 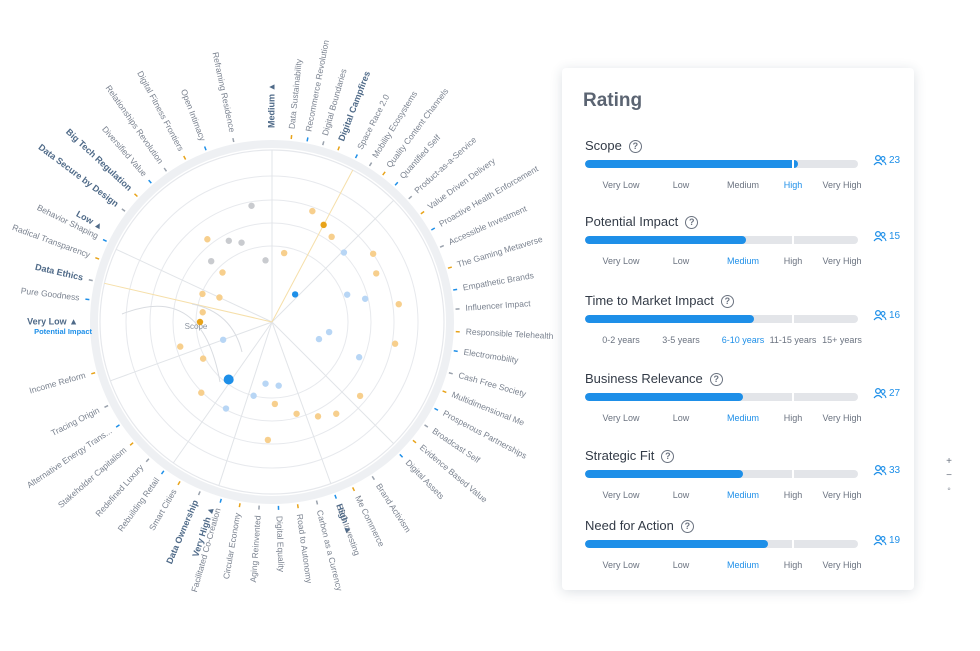 I want to click on segment-label: Value Driven Delivery, so click(x=462, y=183).